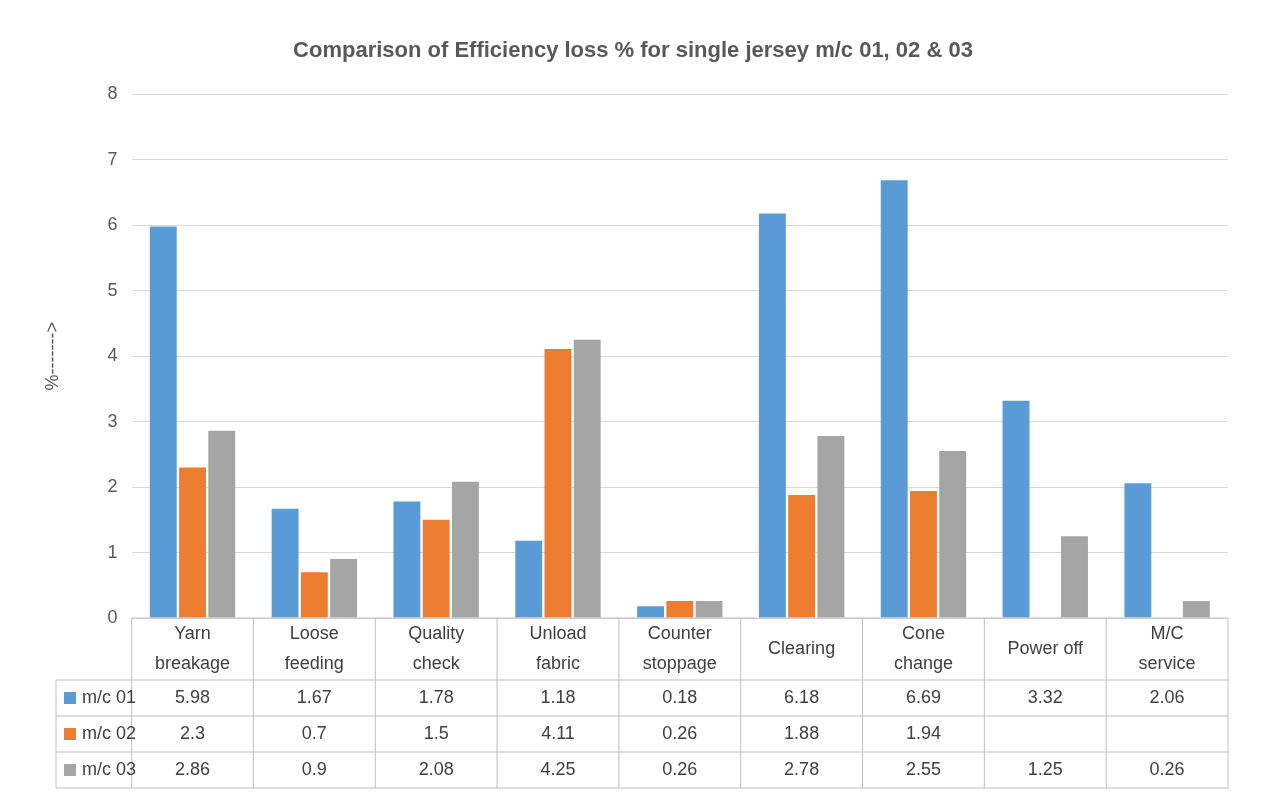  What do you see at coordinates (680, 696) in the screenshot?
I see `data-label: 0.18` at bounding box center [680, 696].